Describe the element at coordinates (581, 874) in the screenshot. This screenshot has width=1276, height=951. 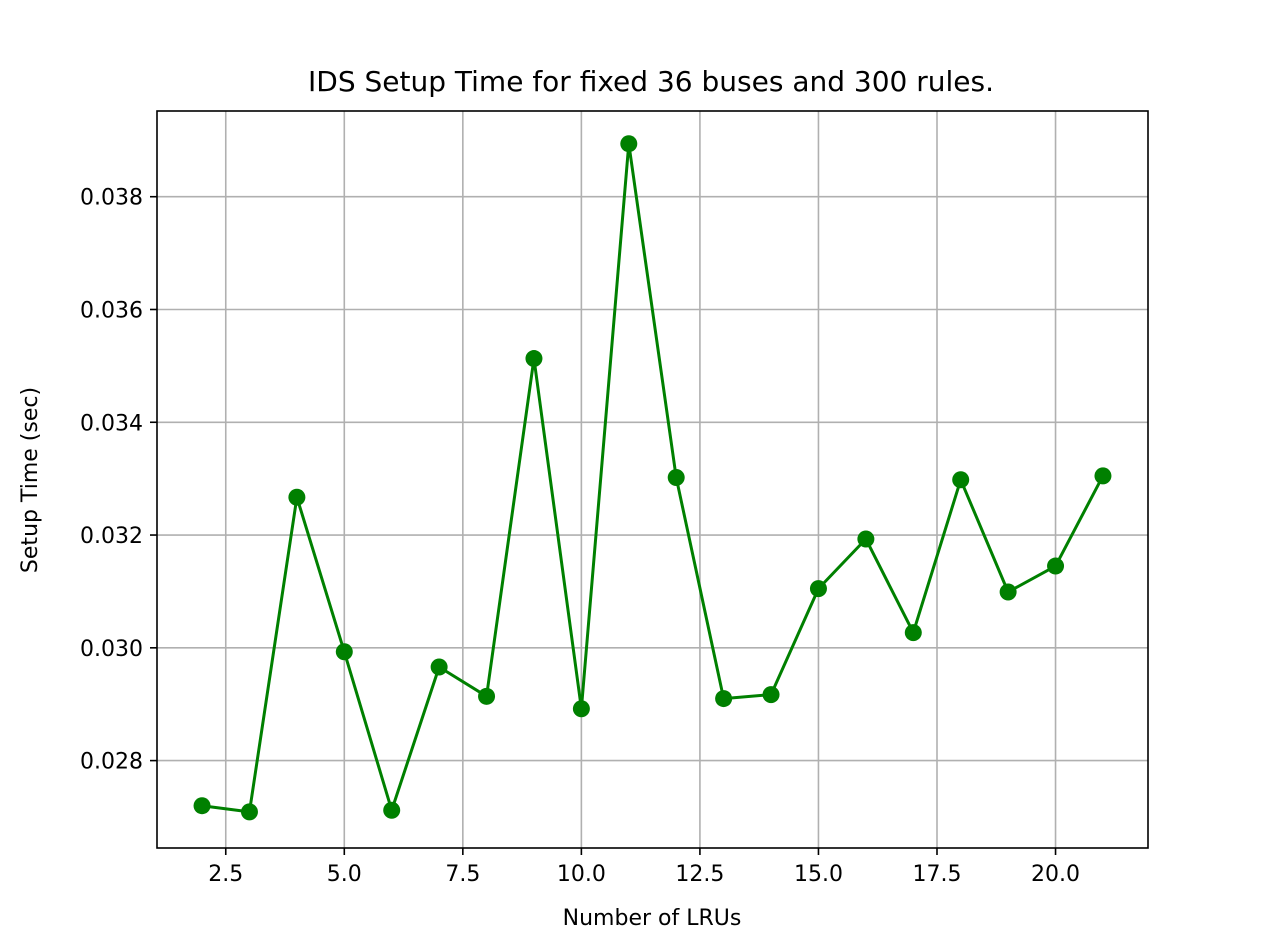
I see `x-tick-label: 10.0` at that location.